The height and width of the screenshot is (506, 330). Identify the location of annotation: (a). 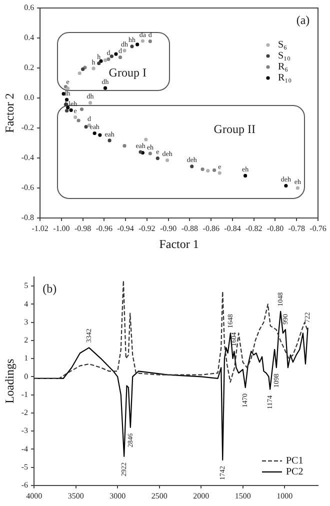
(303, 19).